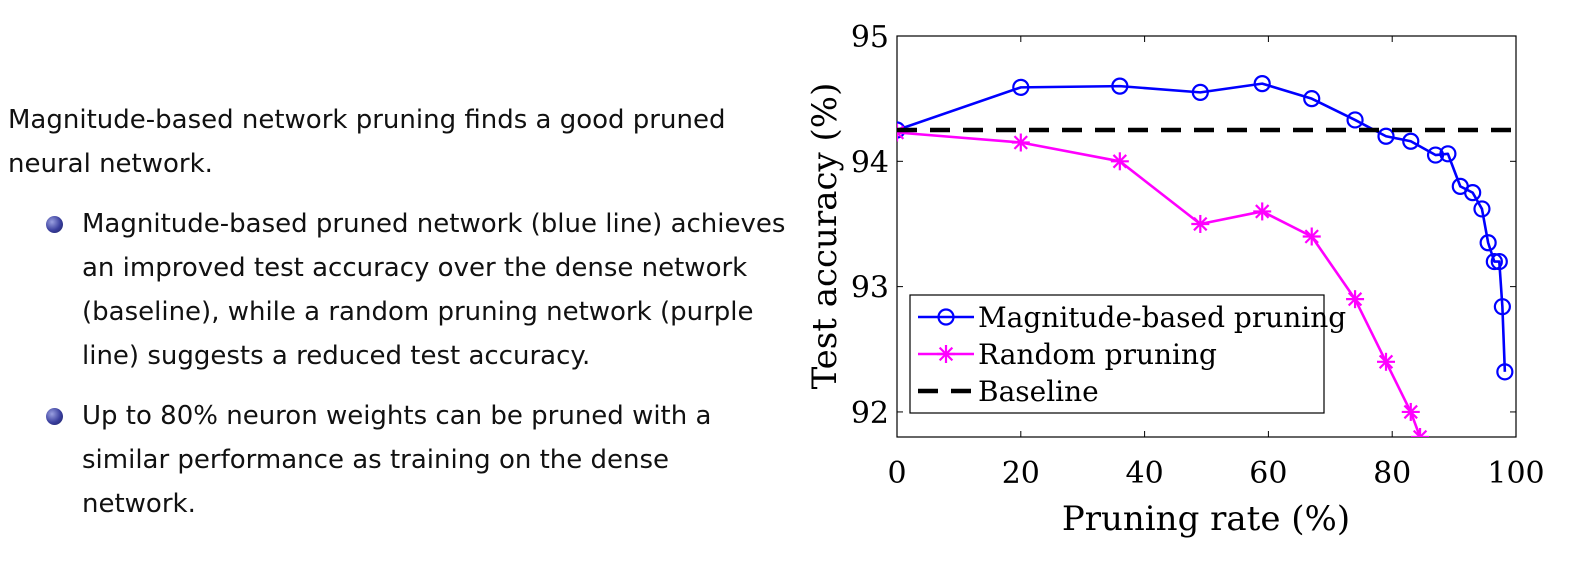 The width and height of the screenshot is (1578, 571). Describe the element at coordinates (1206, 519) in the screenshot. I see `x-axis-label: Pruning rate (%)` at that location.